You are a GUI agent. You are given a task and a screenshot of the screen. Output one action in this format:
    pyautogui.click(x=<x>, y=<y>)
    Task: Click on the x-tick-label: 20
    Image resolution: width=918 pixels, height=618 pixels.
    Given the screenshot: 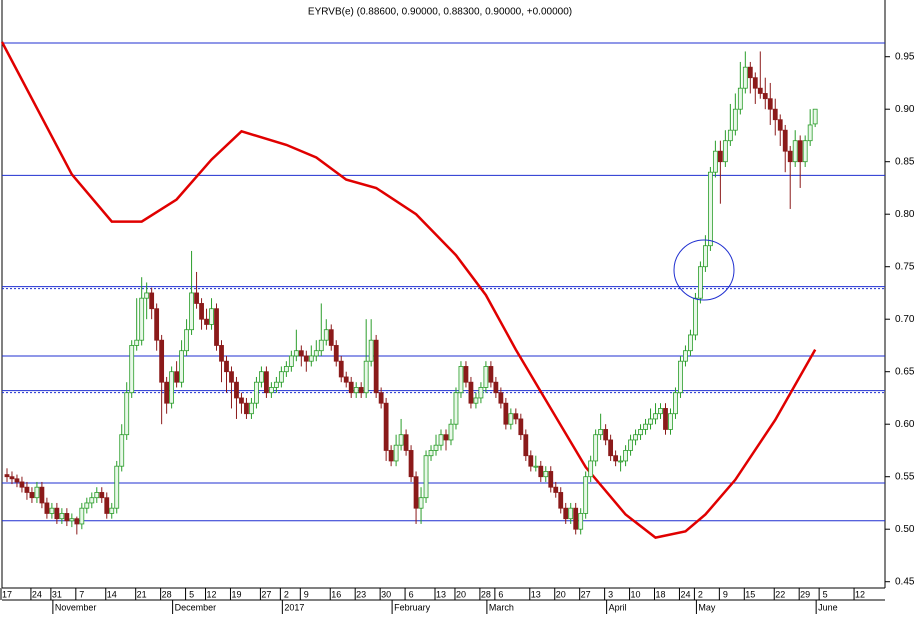 What is the action you would take?
    pyautogui.click(x=561, y=594)
    